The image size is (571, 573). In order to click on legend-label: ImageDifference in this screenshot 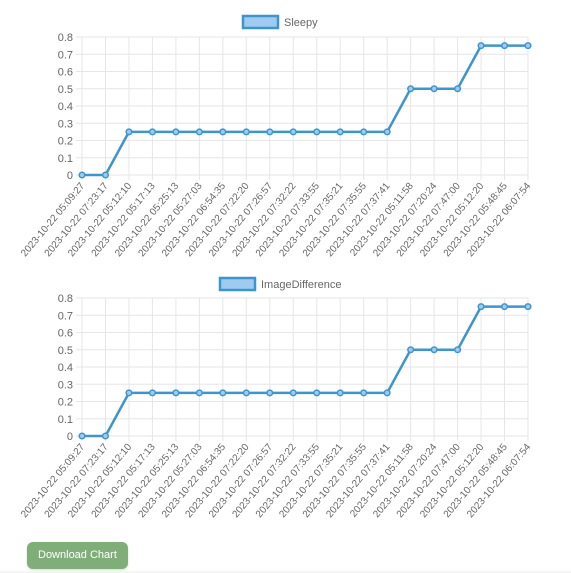, I will do `click(301, 285)`.